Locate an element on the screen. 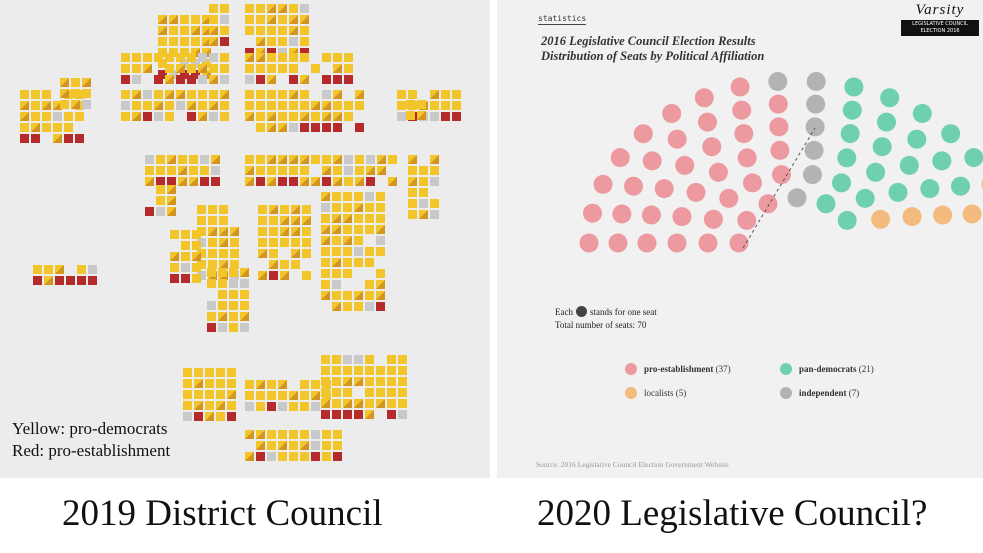  seat-independent is located at coordinates (816, 81).